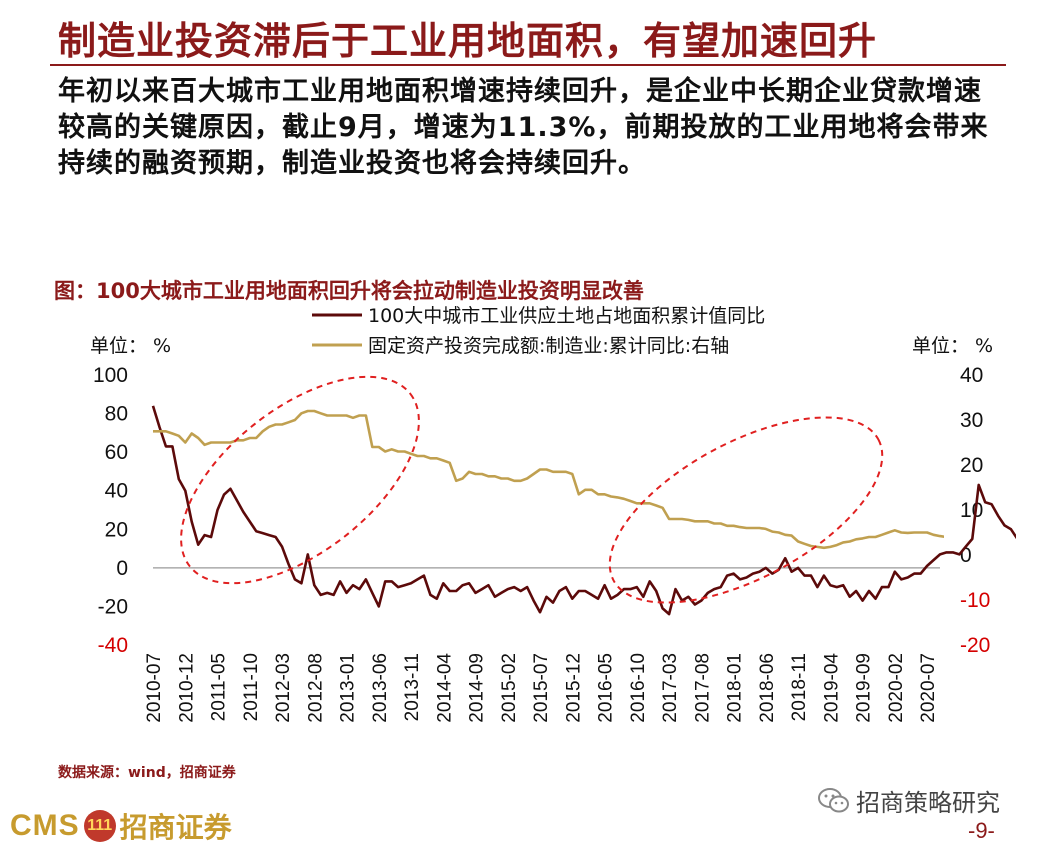 The width and height of the screenshot is (1041, 846). I want to click on x-tick-label: 2018-01, so click(735, 688).